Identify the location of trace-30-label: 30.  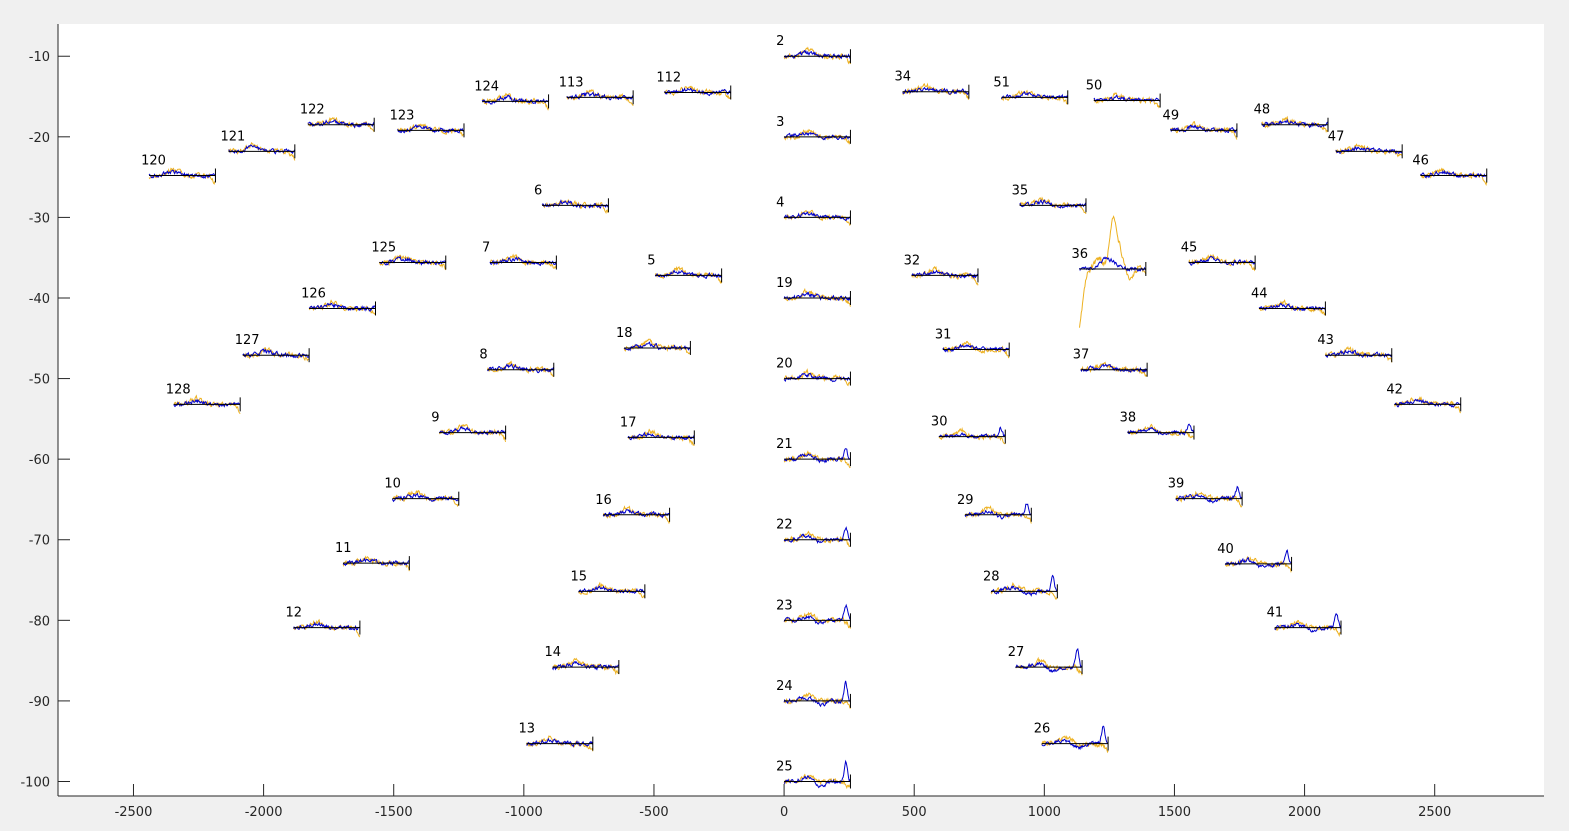
(939, 422).